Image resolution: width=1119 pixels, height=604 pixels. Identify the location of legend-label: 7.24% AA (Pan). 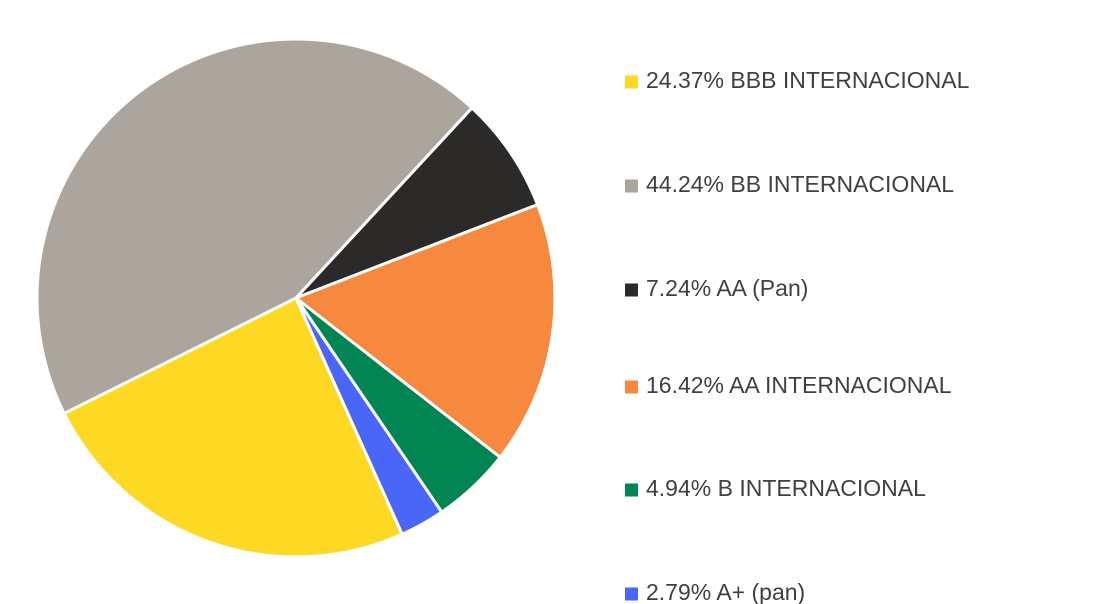
(727, 288).